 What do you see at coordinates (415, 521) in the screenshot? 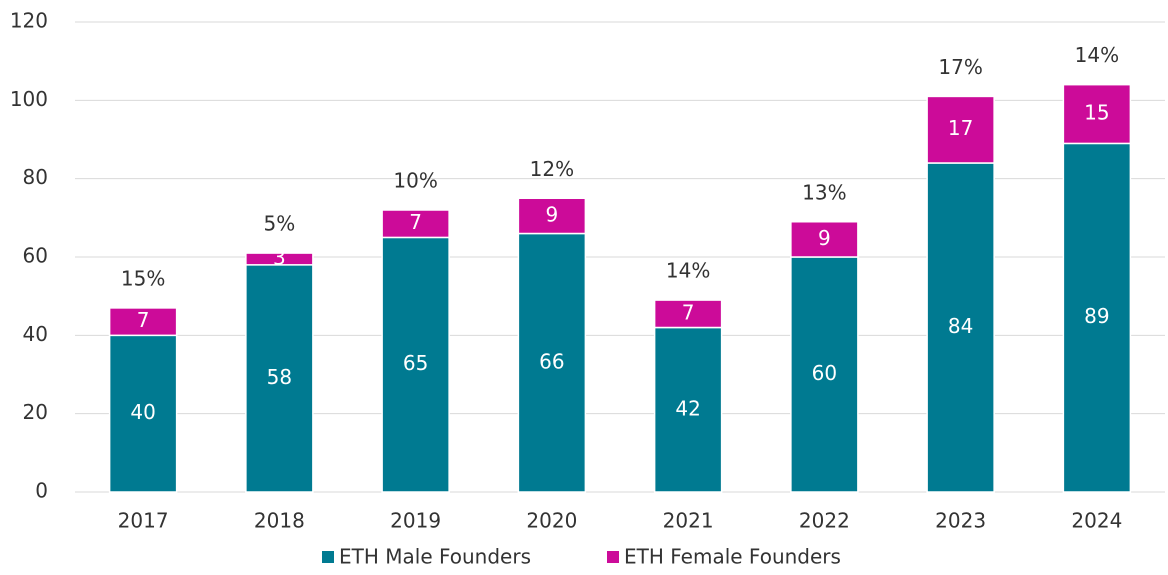
I see `x-tick-label: 2019` at bounding box center [415, 521].